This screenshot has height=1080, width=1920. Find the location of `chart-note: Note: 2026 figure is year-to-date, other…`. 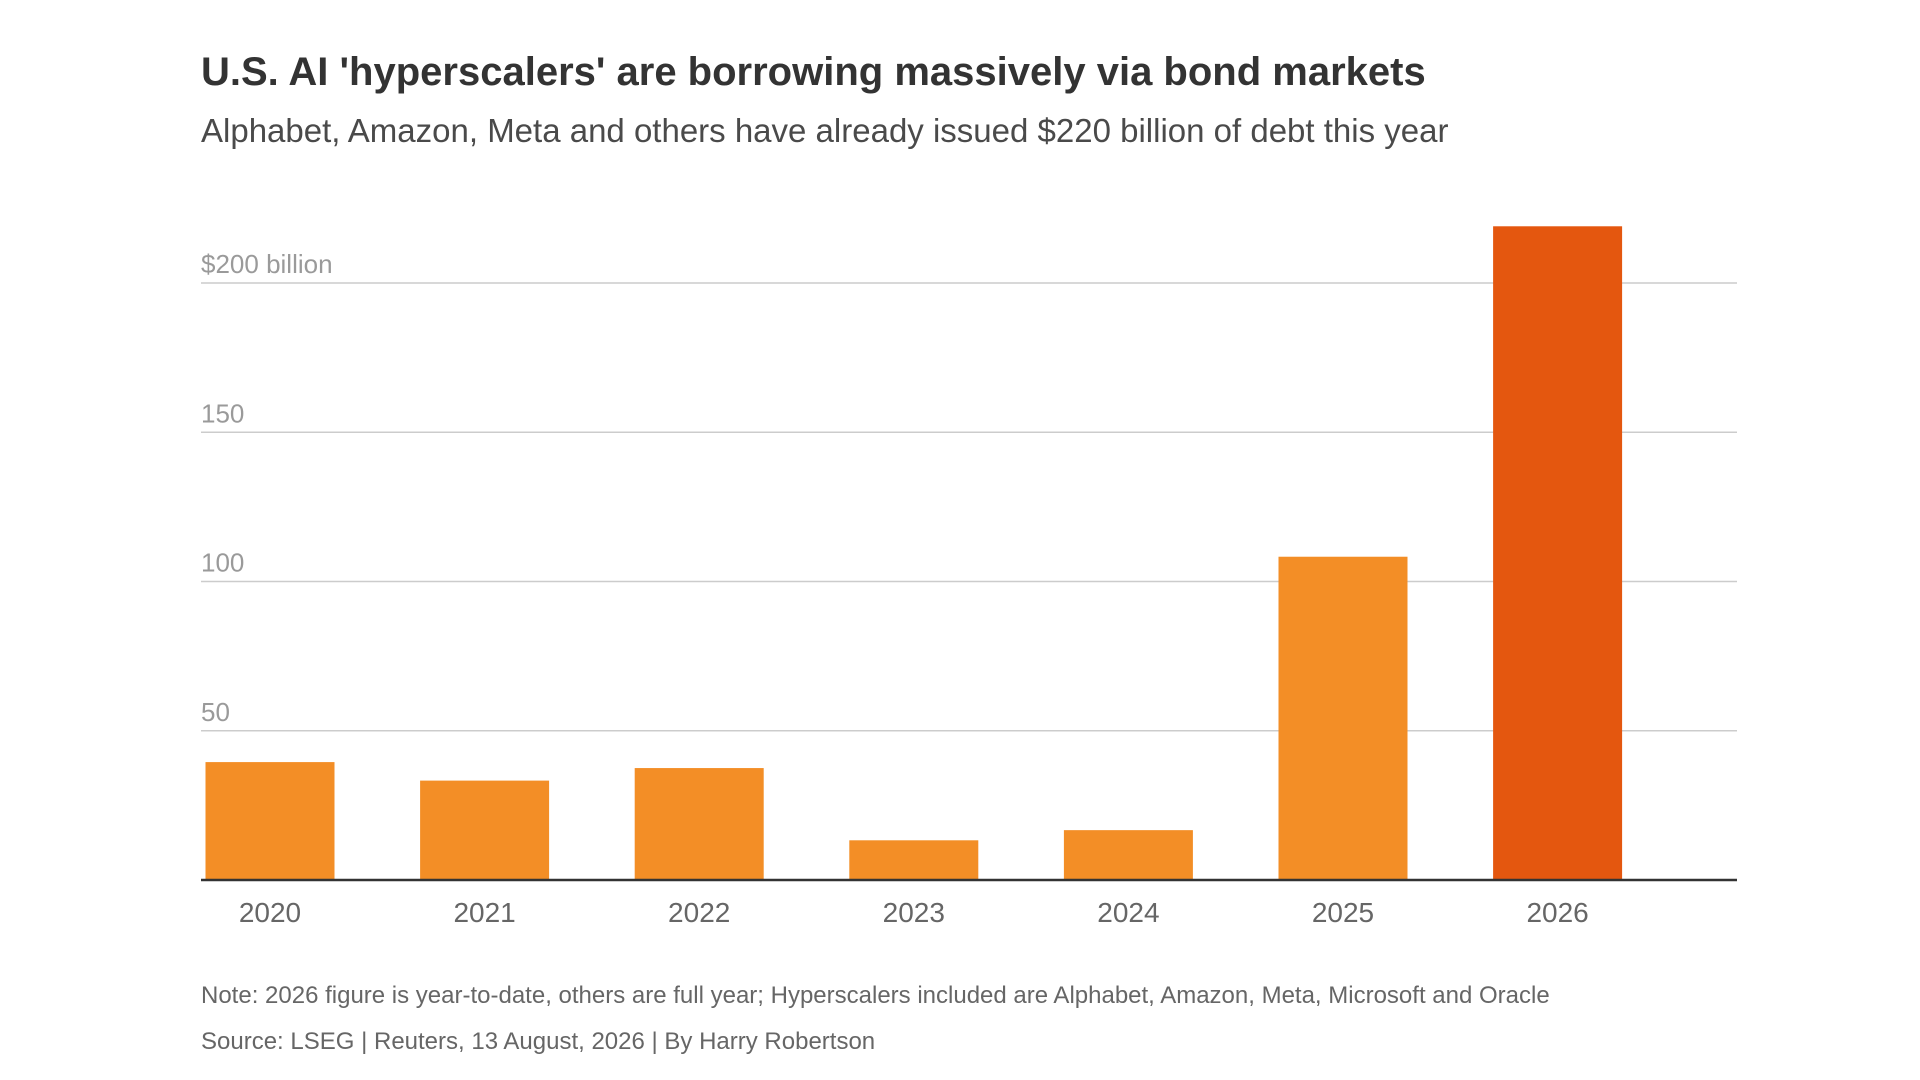

chart-note: Note: 2026 figure is year-to-date, other… is located at coordinates (875, 995).